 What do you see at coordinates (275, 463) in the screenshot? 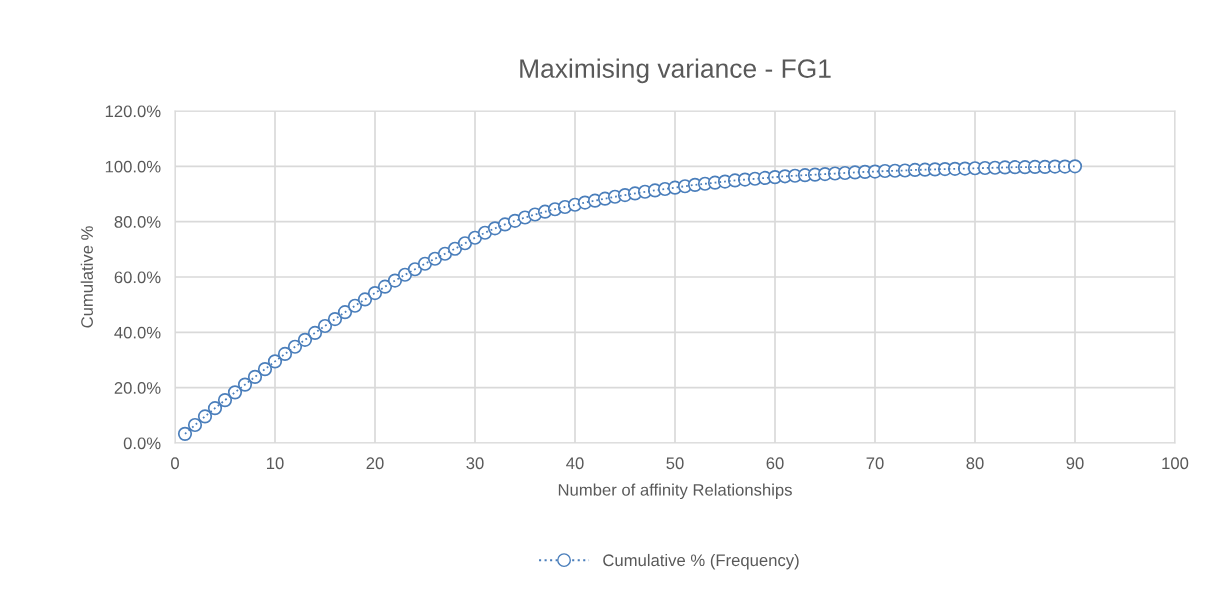
I see `x-tick-label: 10` at bounding box center [275, 463].